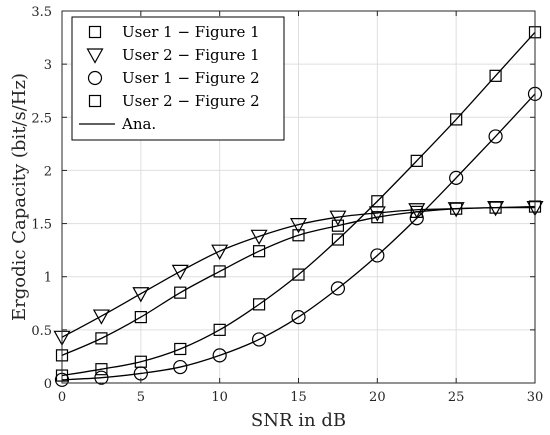  I want to click on y-tick-label: 2, so click(48, 171).